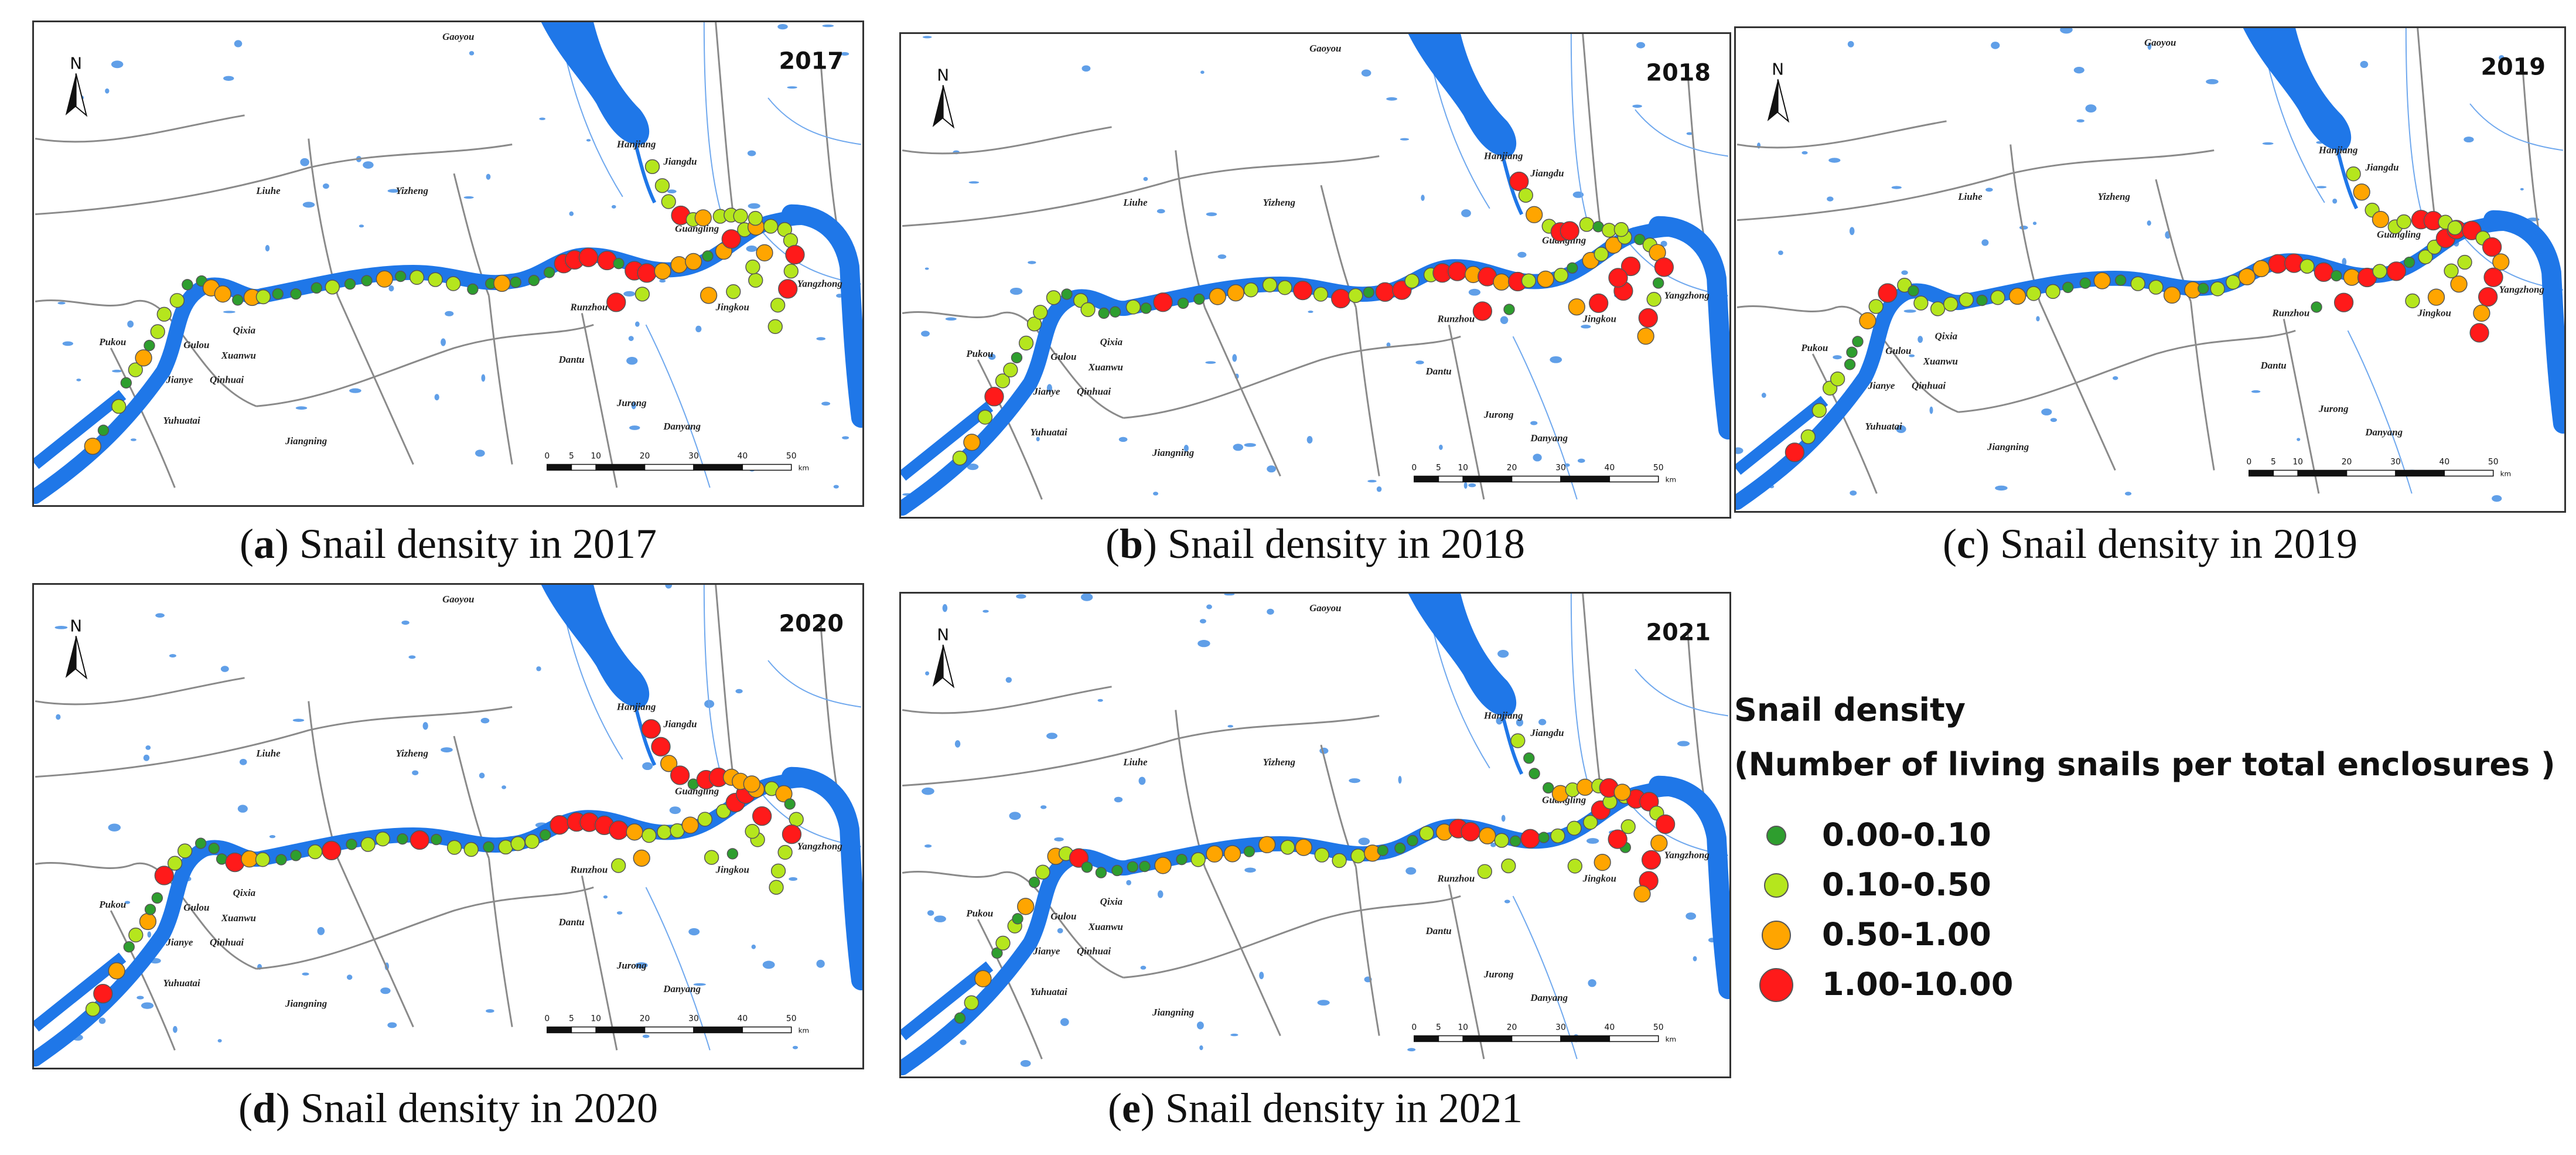 This screenshot has height=1155, width=2576. I want to click on place-label: Gaoyou, so click(1325, 48).